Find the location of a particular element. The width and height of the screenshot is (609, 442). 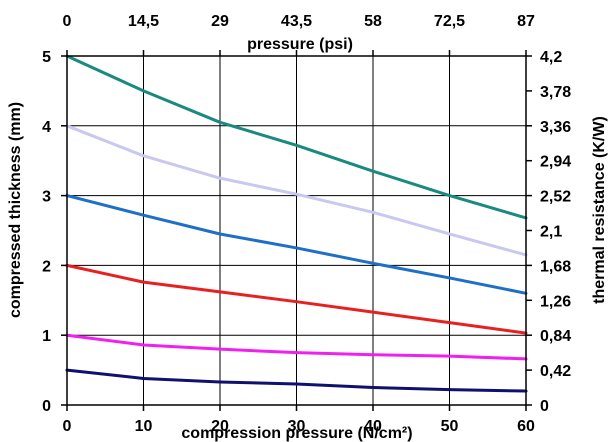

y-tick-label: 3 is located at coordinates (46, 197).